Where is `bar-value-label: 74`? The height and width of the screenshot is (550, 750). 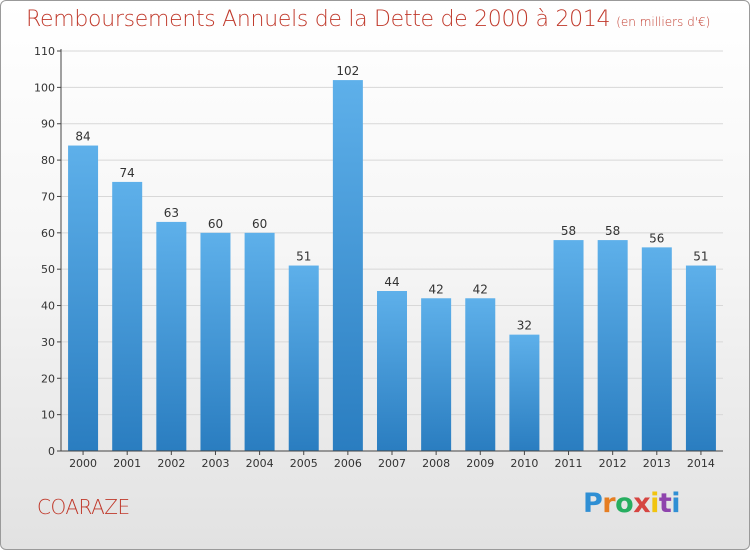 bar-value-label: 74 is located at coordinates (127, 173).